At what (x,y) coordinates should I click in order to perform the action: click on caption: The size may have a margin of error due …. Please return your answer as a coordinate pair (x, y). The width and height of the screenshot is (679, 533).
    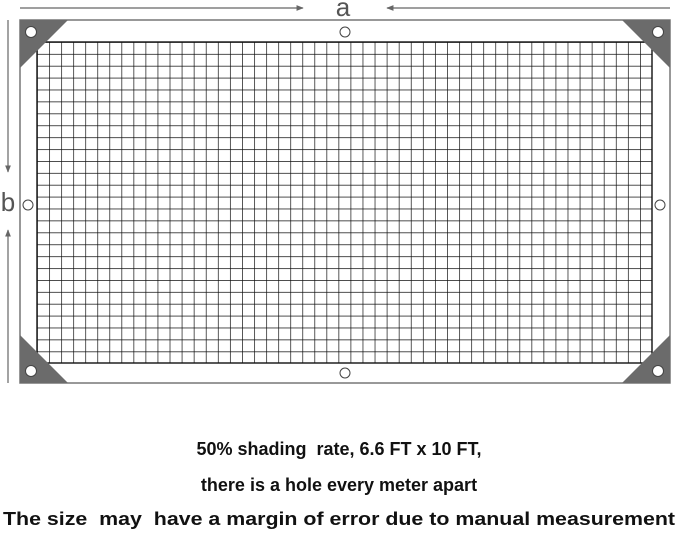
    Looking at the image, I should click on (339, 519).